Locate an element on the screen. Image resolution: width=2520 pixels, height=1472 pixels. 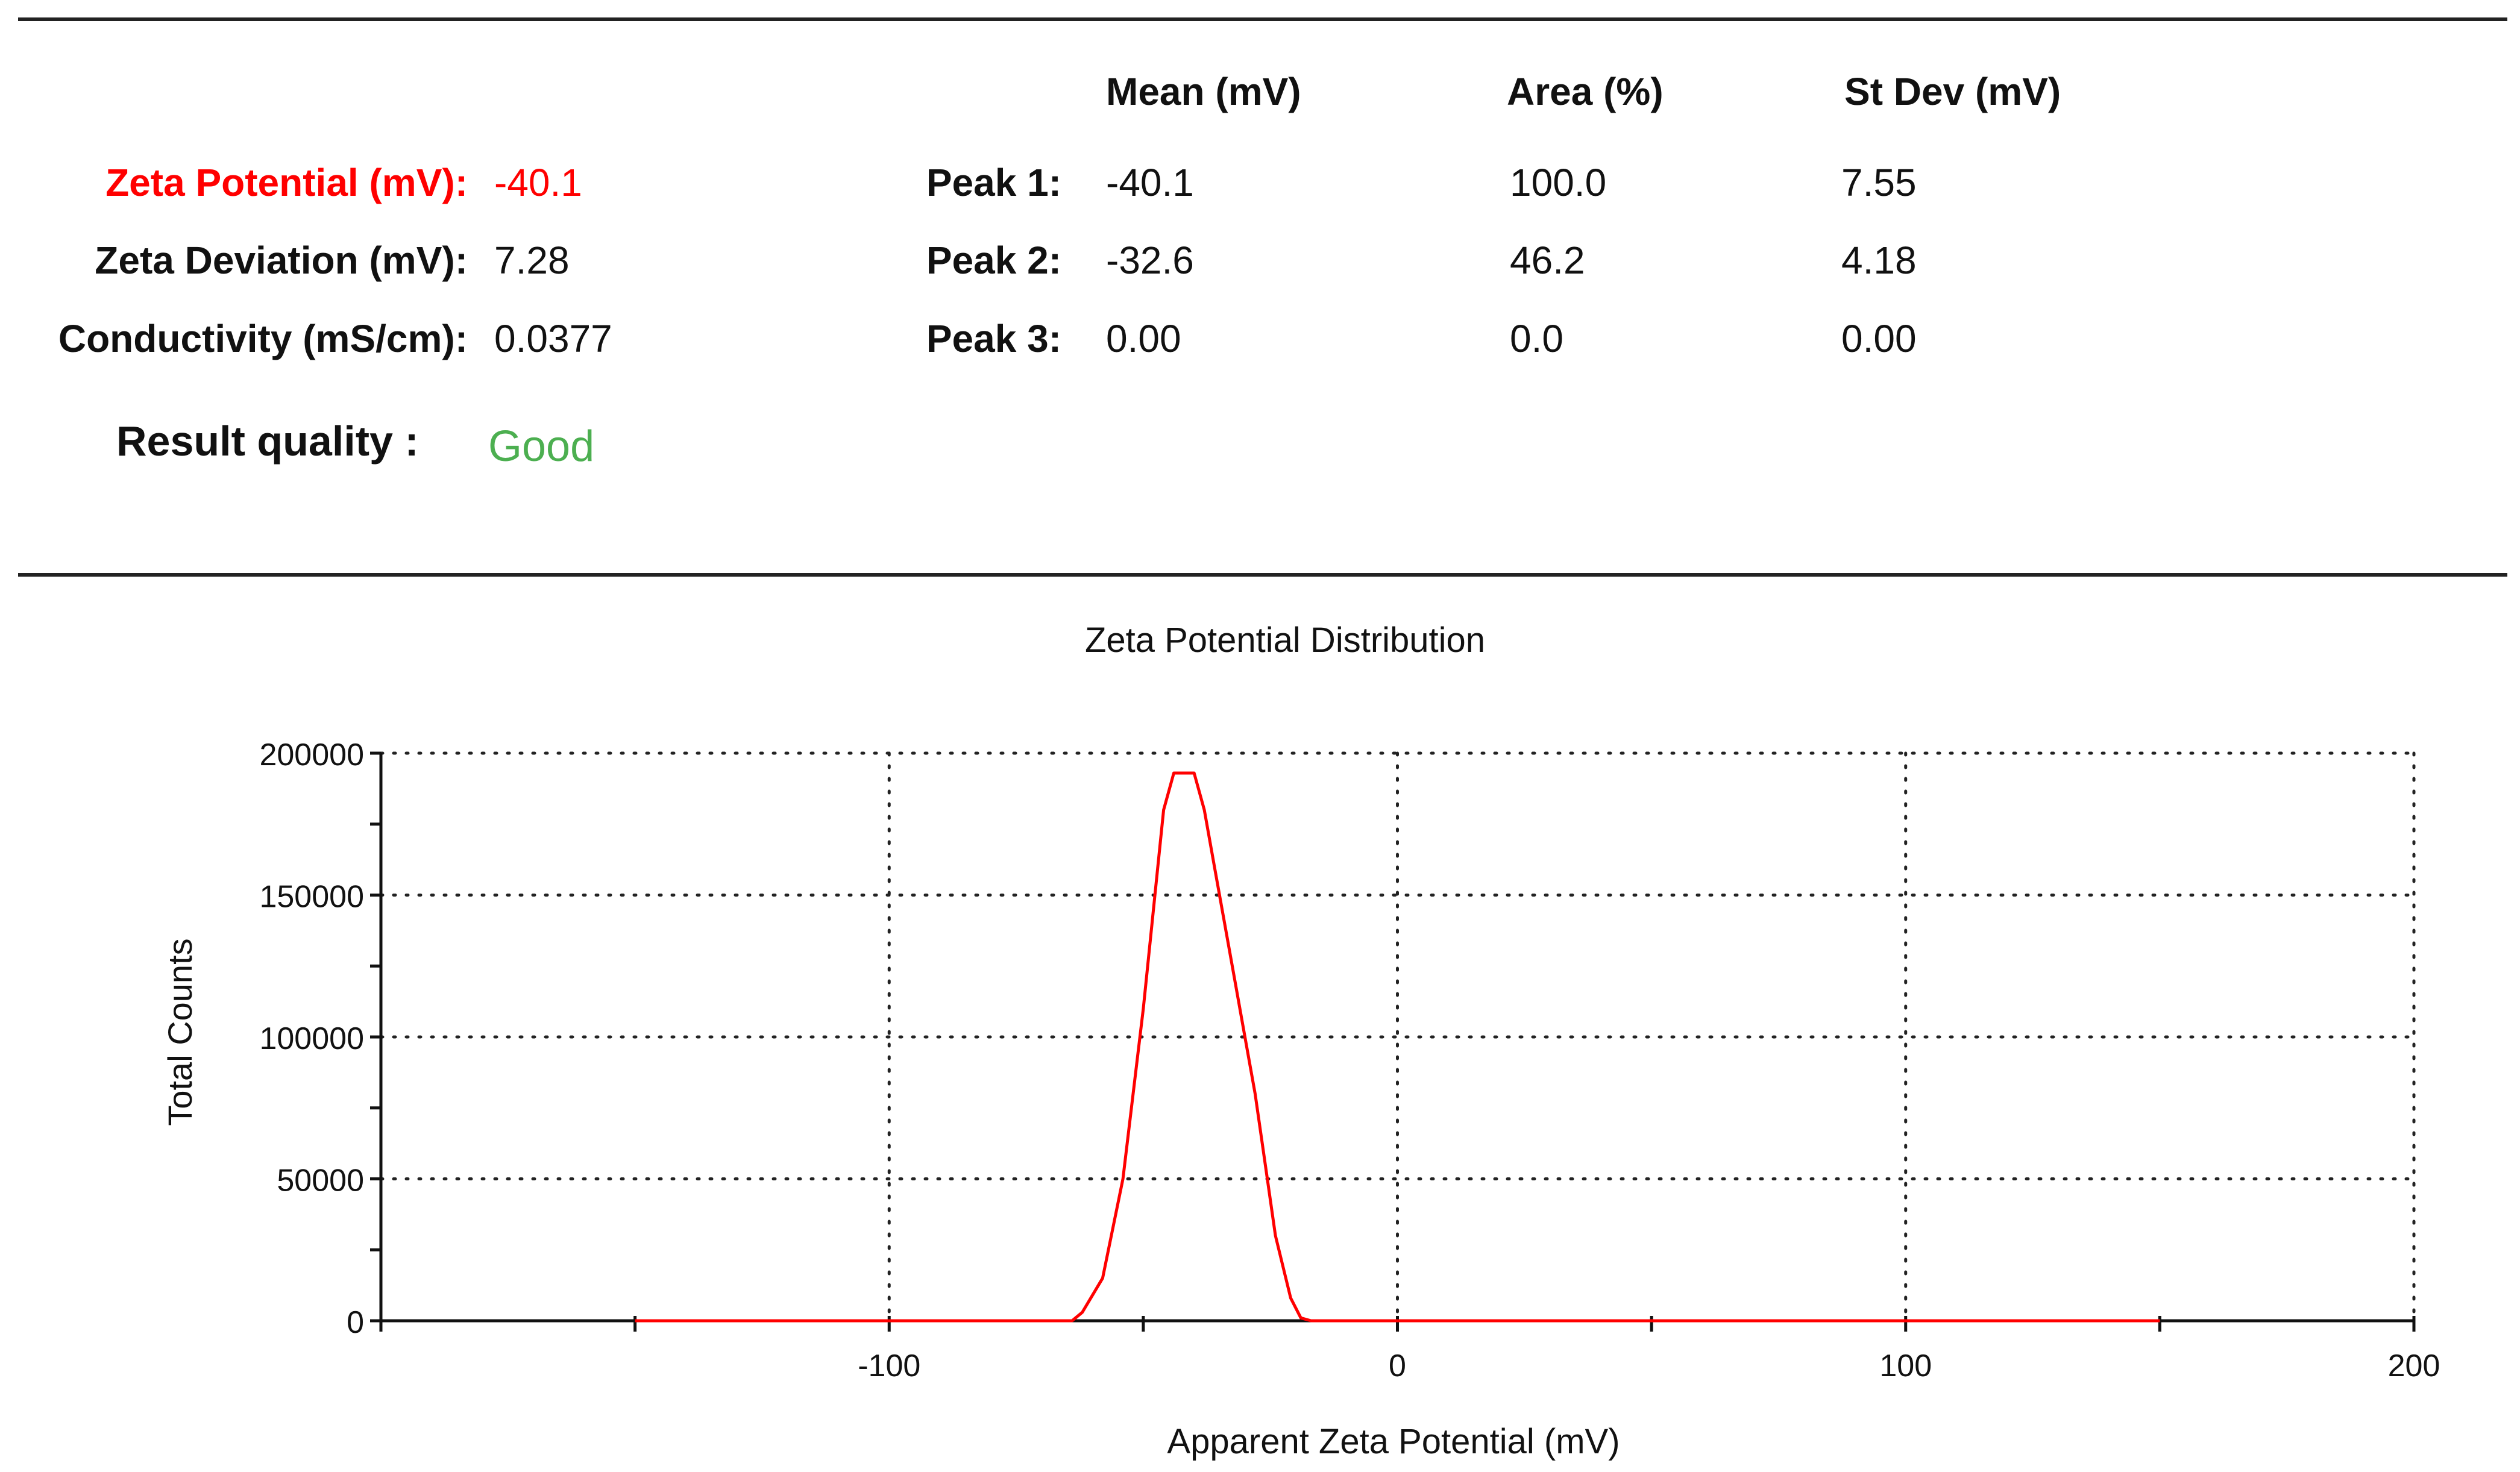
peak-3-label: Peak 3: is located at coordinates (993, 338).